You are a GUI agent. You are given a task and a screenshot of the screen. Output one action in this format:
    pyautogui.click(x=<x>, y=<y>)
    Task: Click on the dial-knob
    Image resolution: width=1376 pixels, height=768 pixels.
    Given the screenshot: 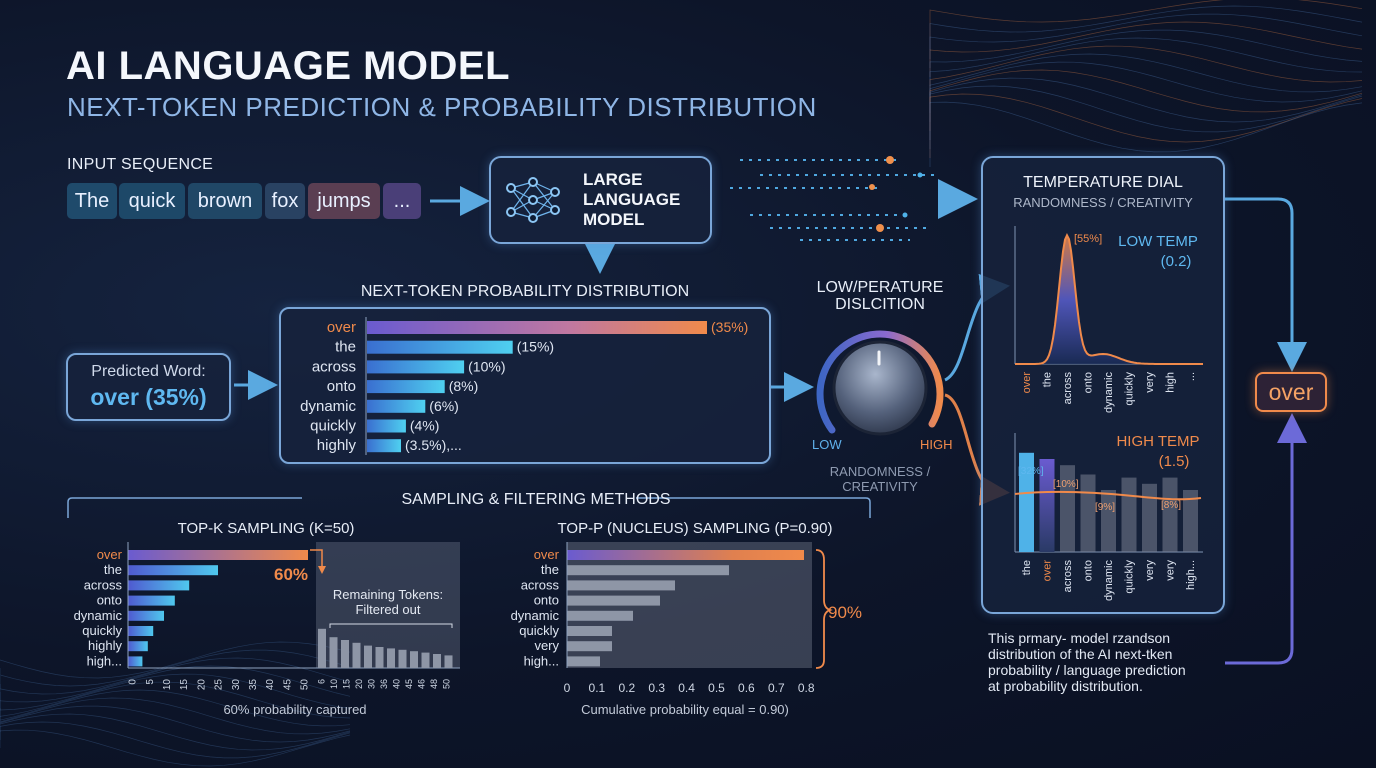 What is the action you would take?
    pyautogui.click(x=880, y=388)
    